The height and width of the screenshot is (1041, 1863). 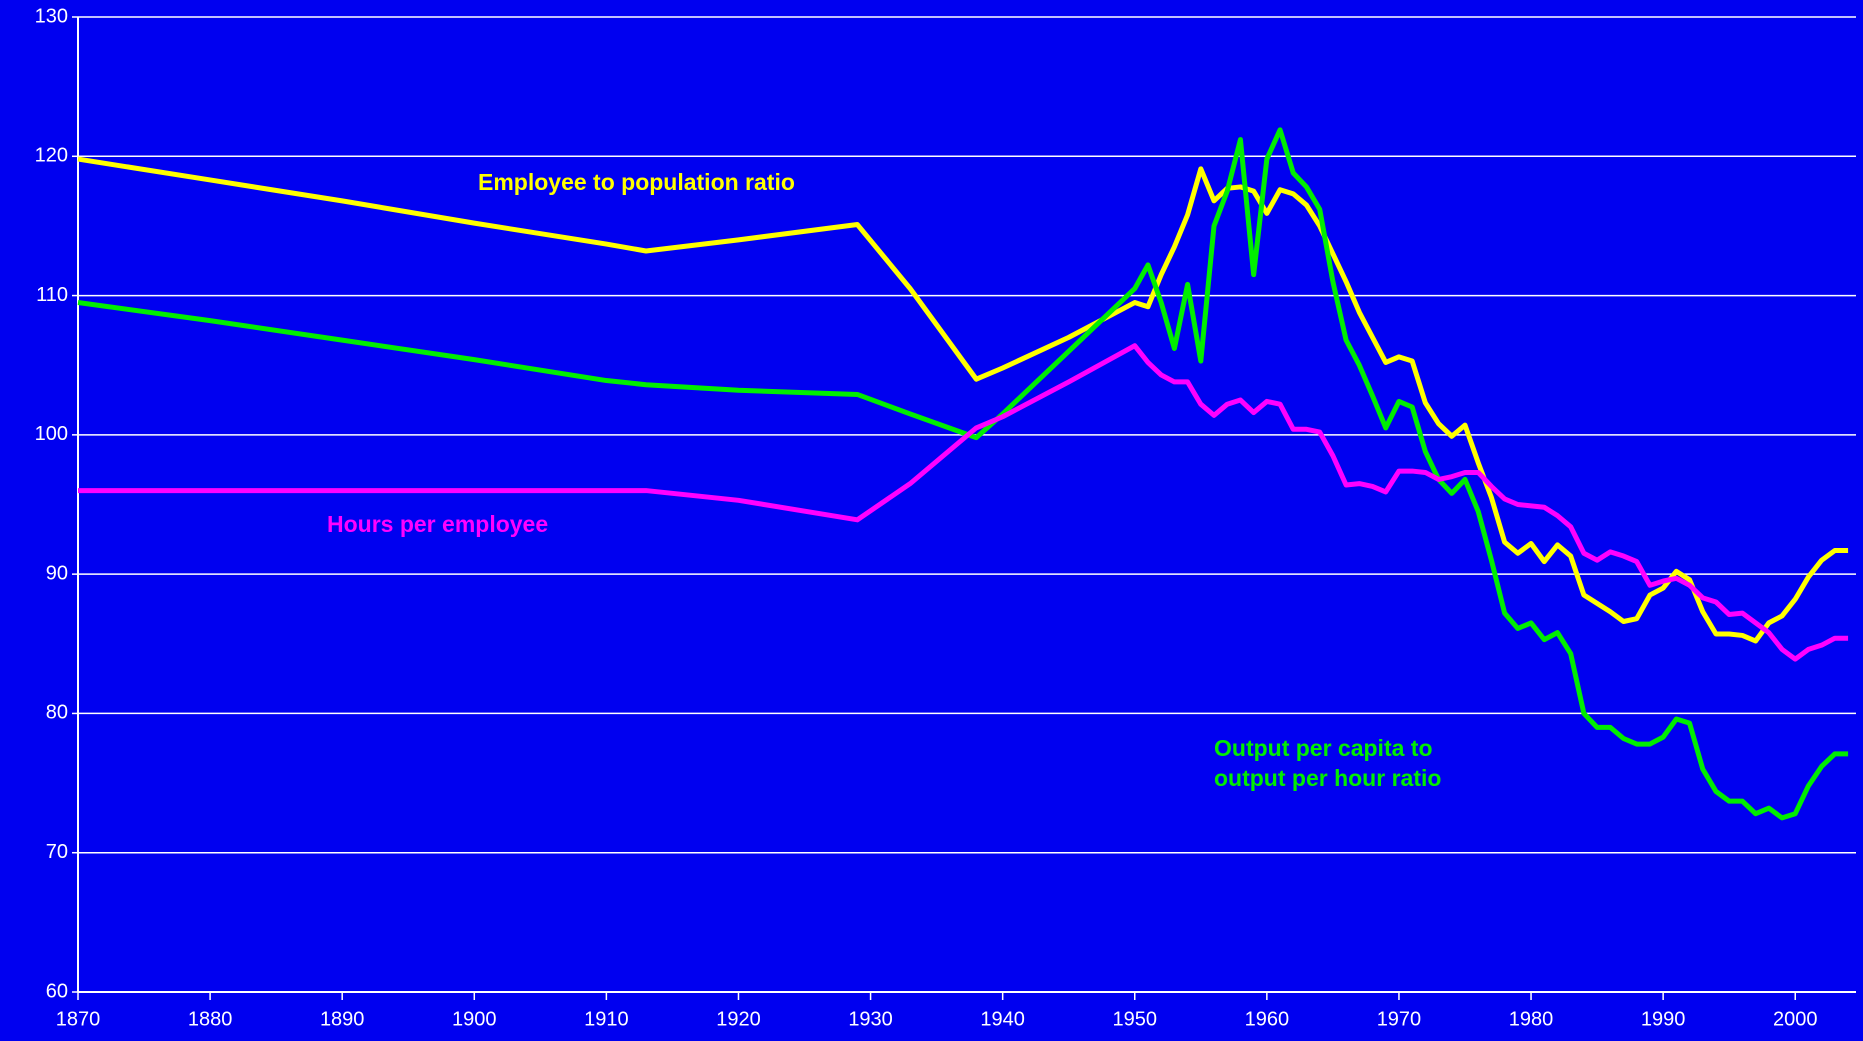 What do you see at coordinates (606, 1019) in the screenshot?
I see `x-tick-label: 1910` at bounding box center [606, 1019].